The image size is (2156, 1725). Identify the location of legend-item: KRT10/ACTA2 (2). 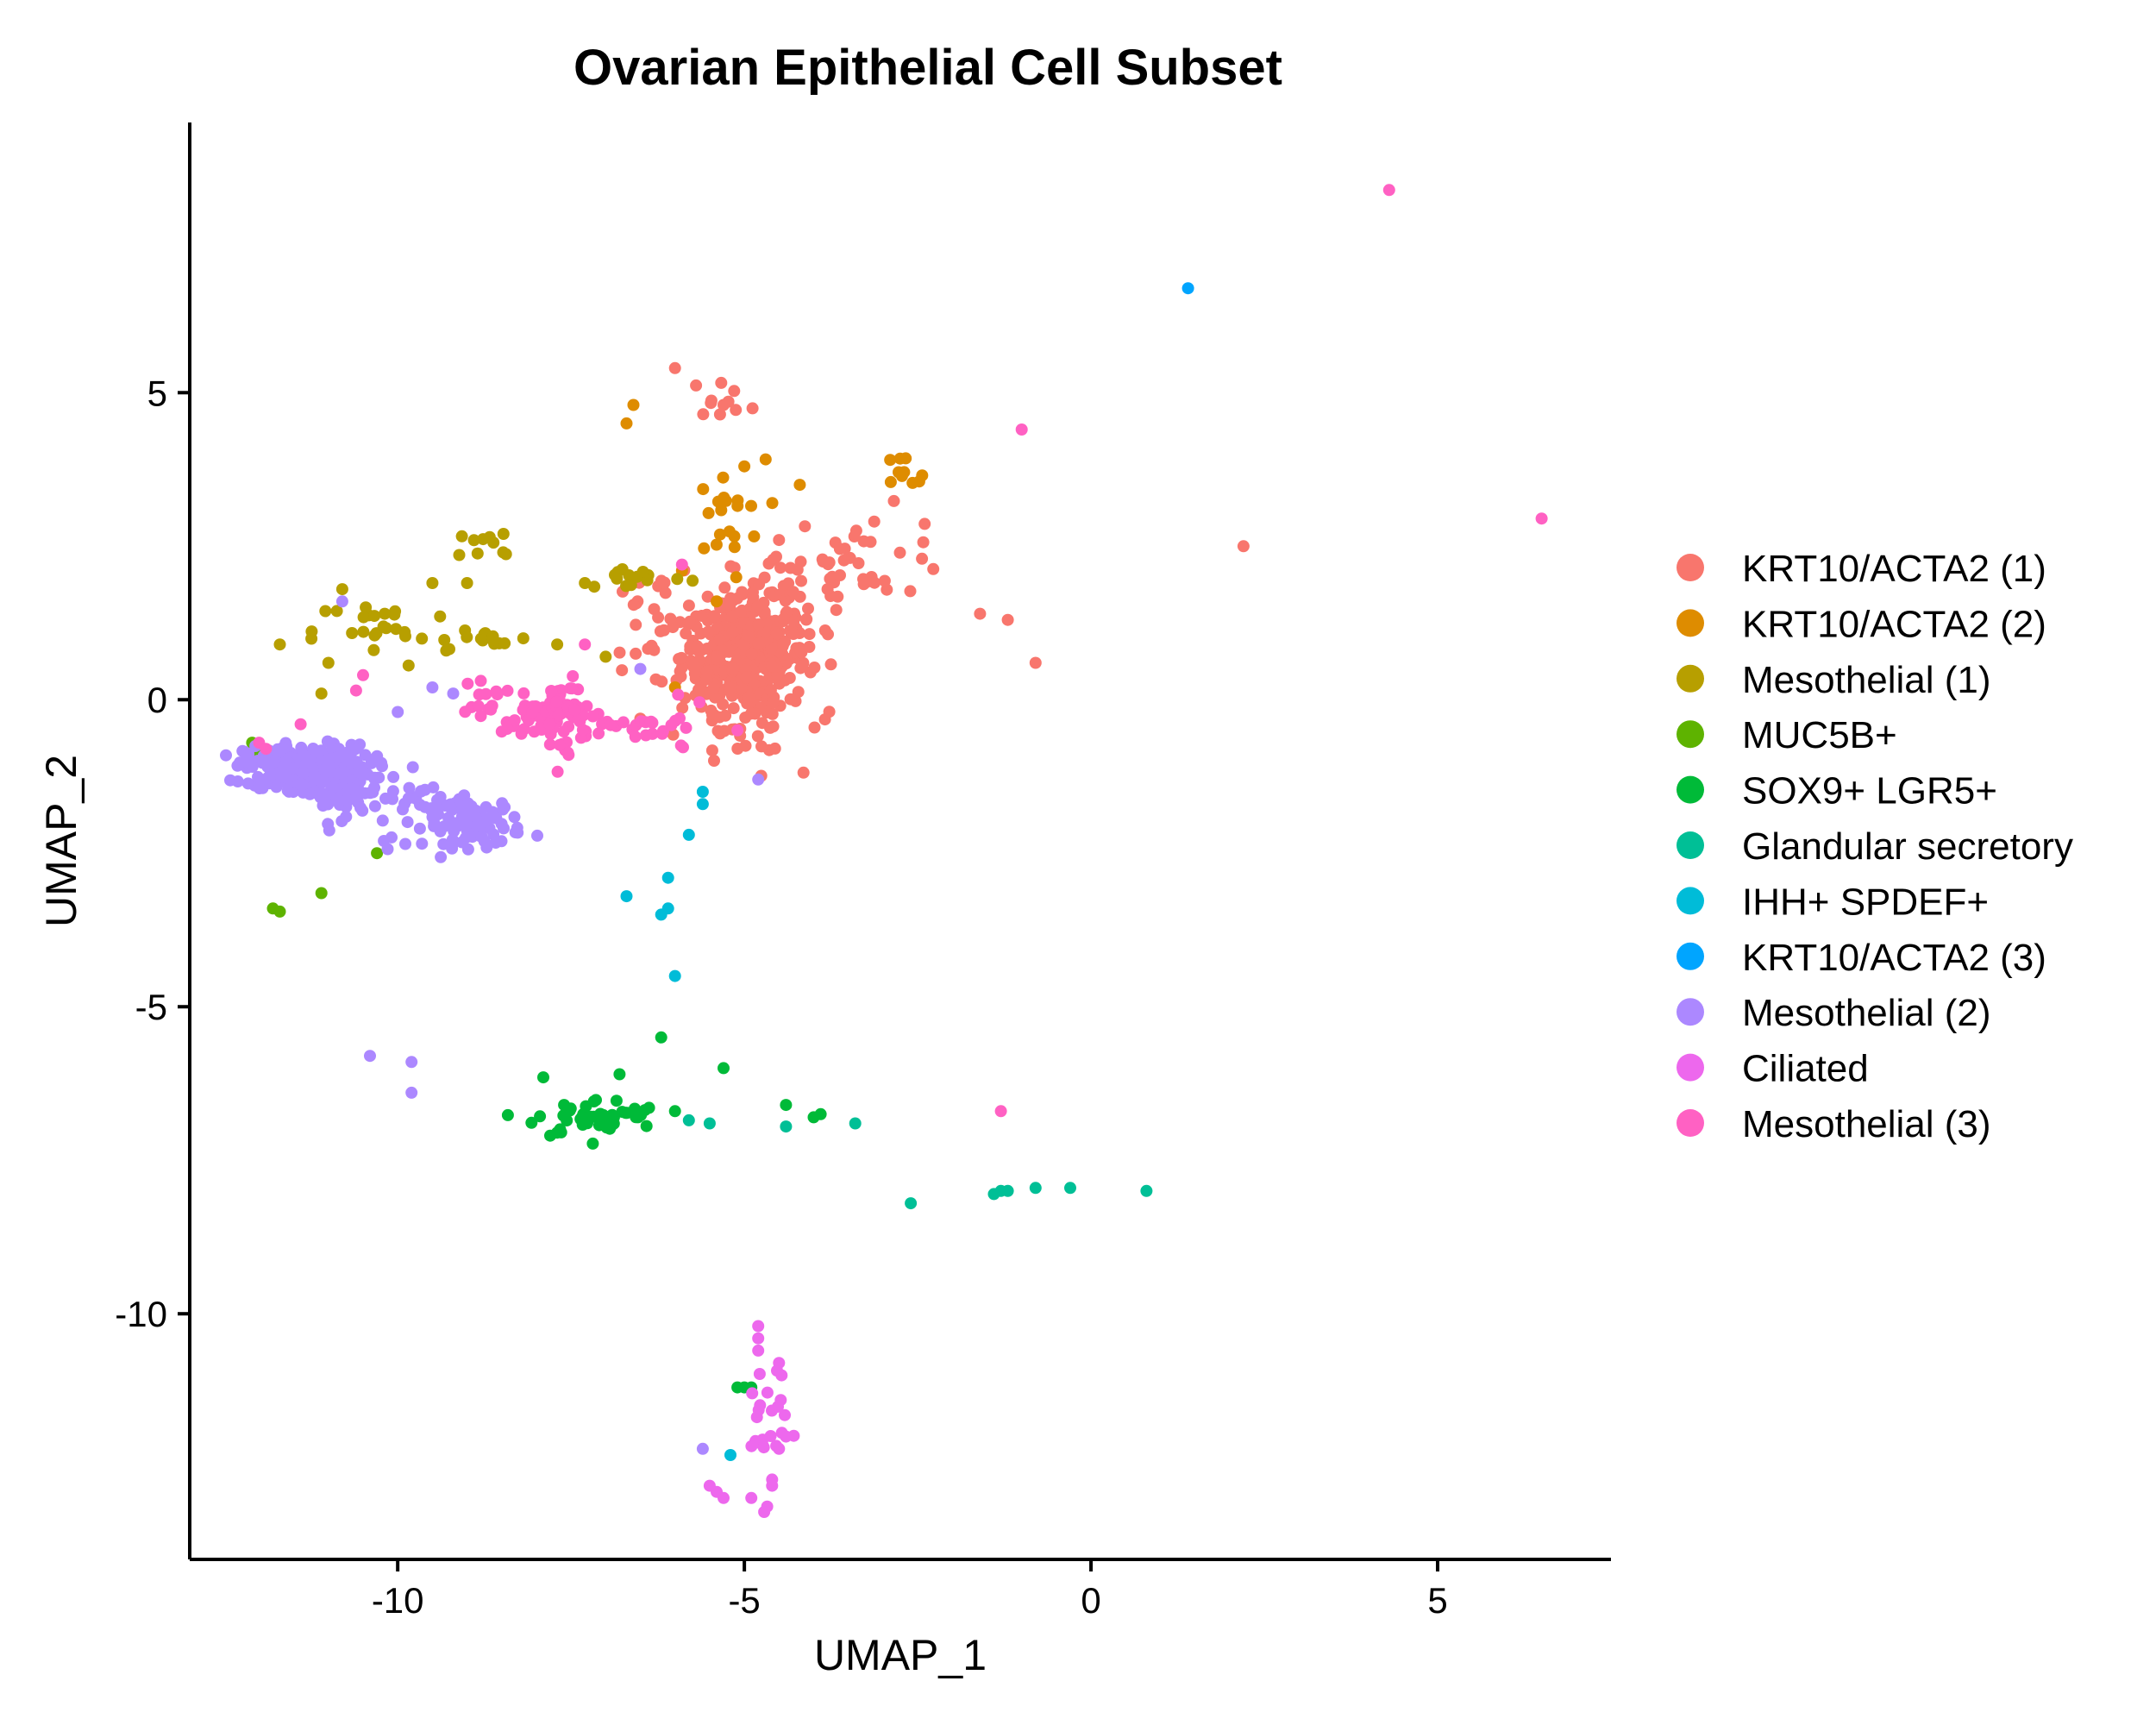
(1861, 624).